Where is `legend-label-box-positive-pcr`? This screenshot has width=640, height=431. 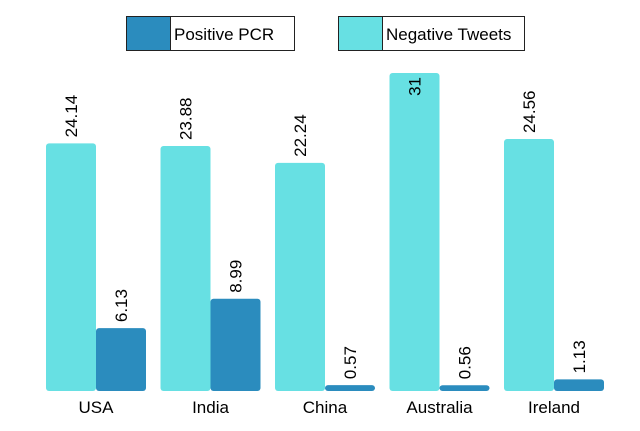
legend-label-box-positive-pcr is located at coordinates (232, 33).